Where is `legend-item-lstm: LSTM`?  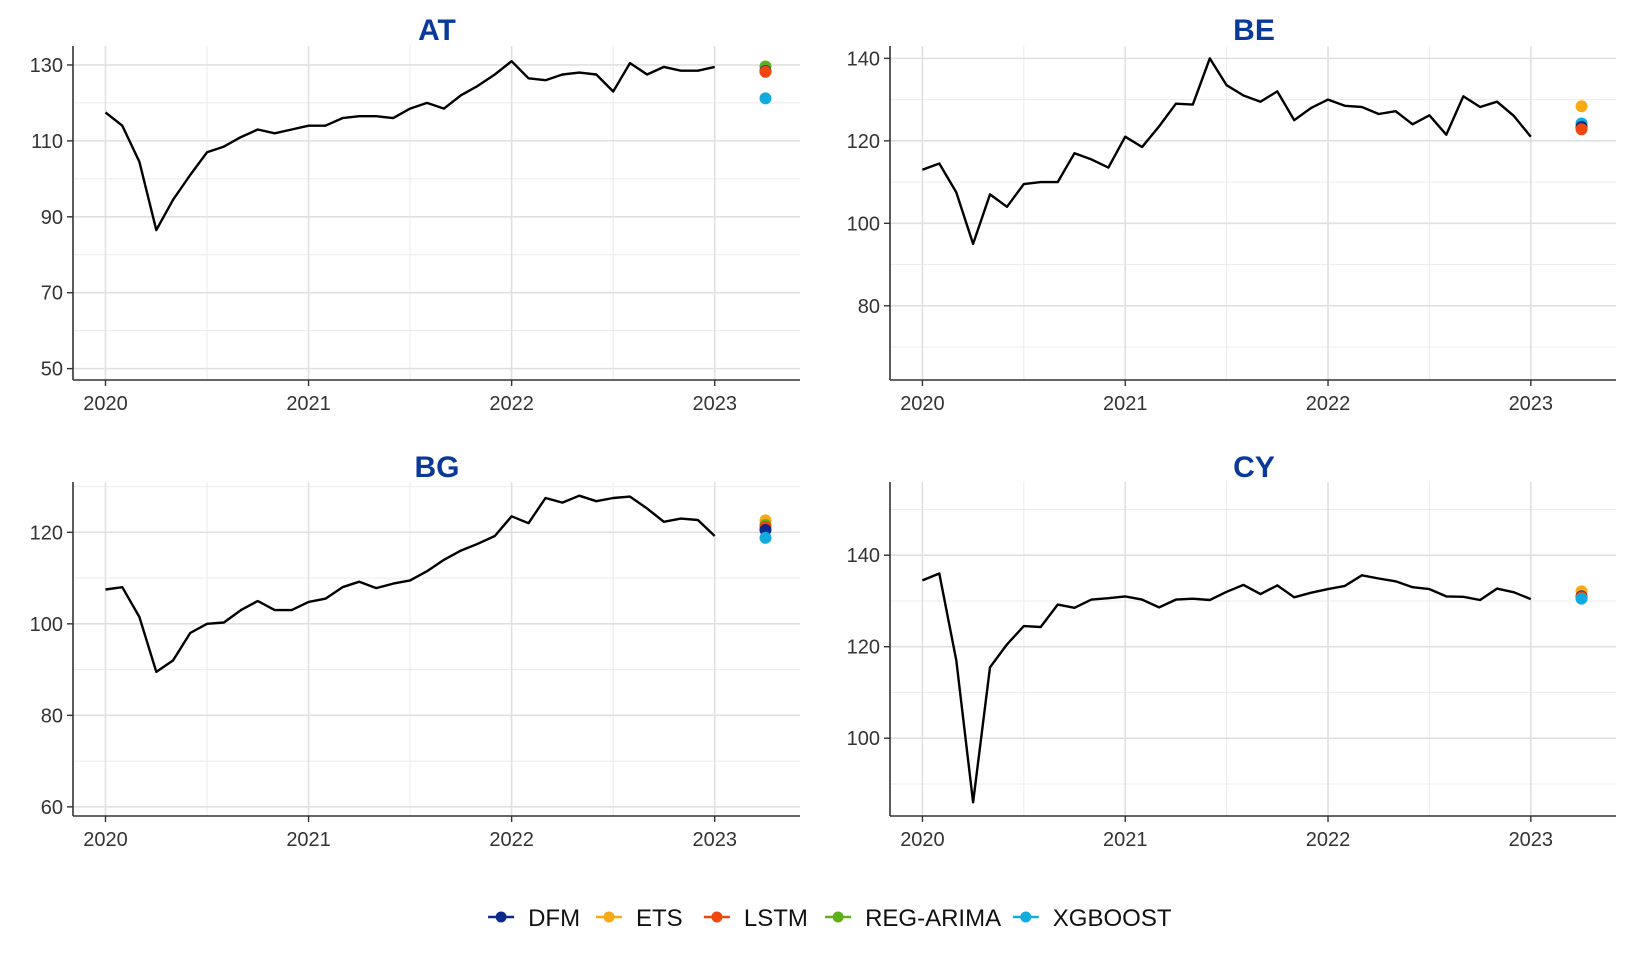 legend-item-lstm: LSTM is located at coordinates (755, 918).